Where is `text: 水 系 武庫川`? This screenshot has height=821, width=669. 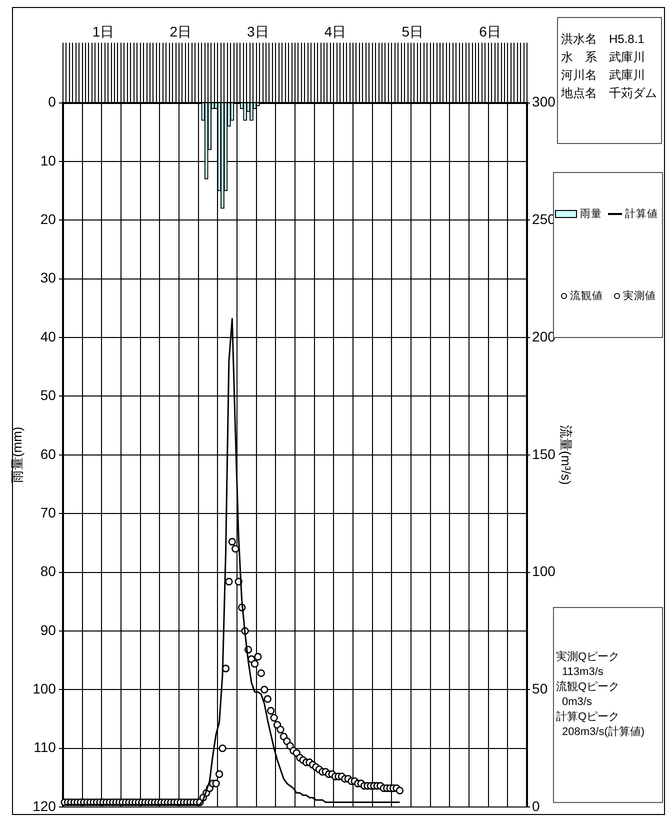 text: 水 系 武庫川 is located at coordinates (603, 57).